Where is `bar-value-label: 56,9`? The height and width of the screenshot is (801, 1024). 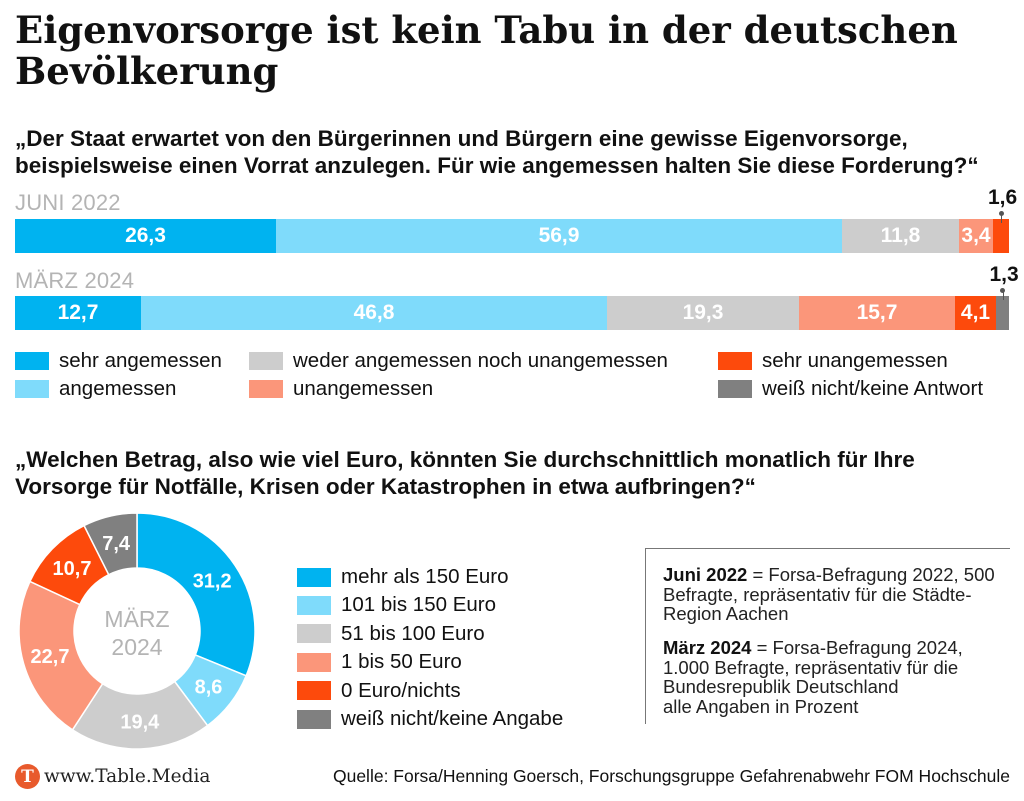 bar-value-label: 56,9 is located at coordinates (559, 235).